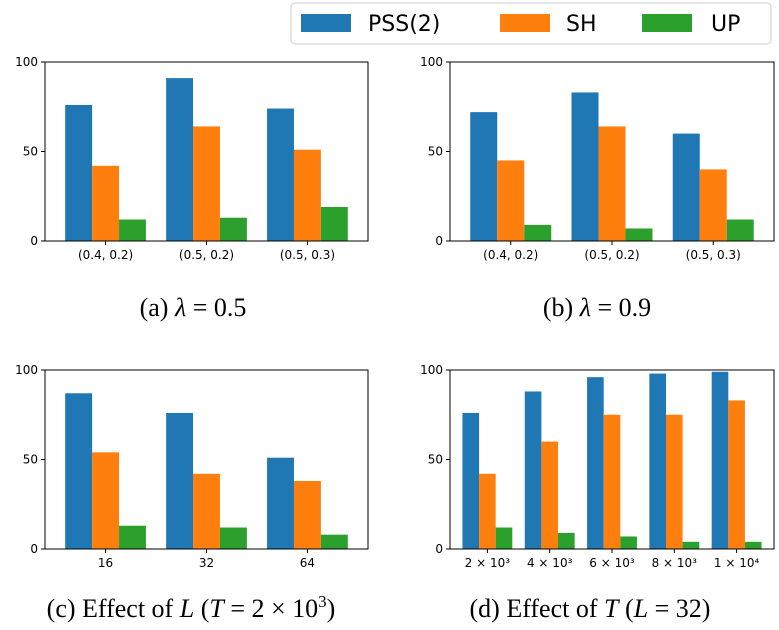 This screenshot has width=779, height=630. What do you see at coordinates (431, 62) in the screenshot?
I see `ytick-label-b-2: 100` at bounding box center [431, 62].